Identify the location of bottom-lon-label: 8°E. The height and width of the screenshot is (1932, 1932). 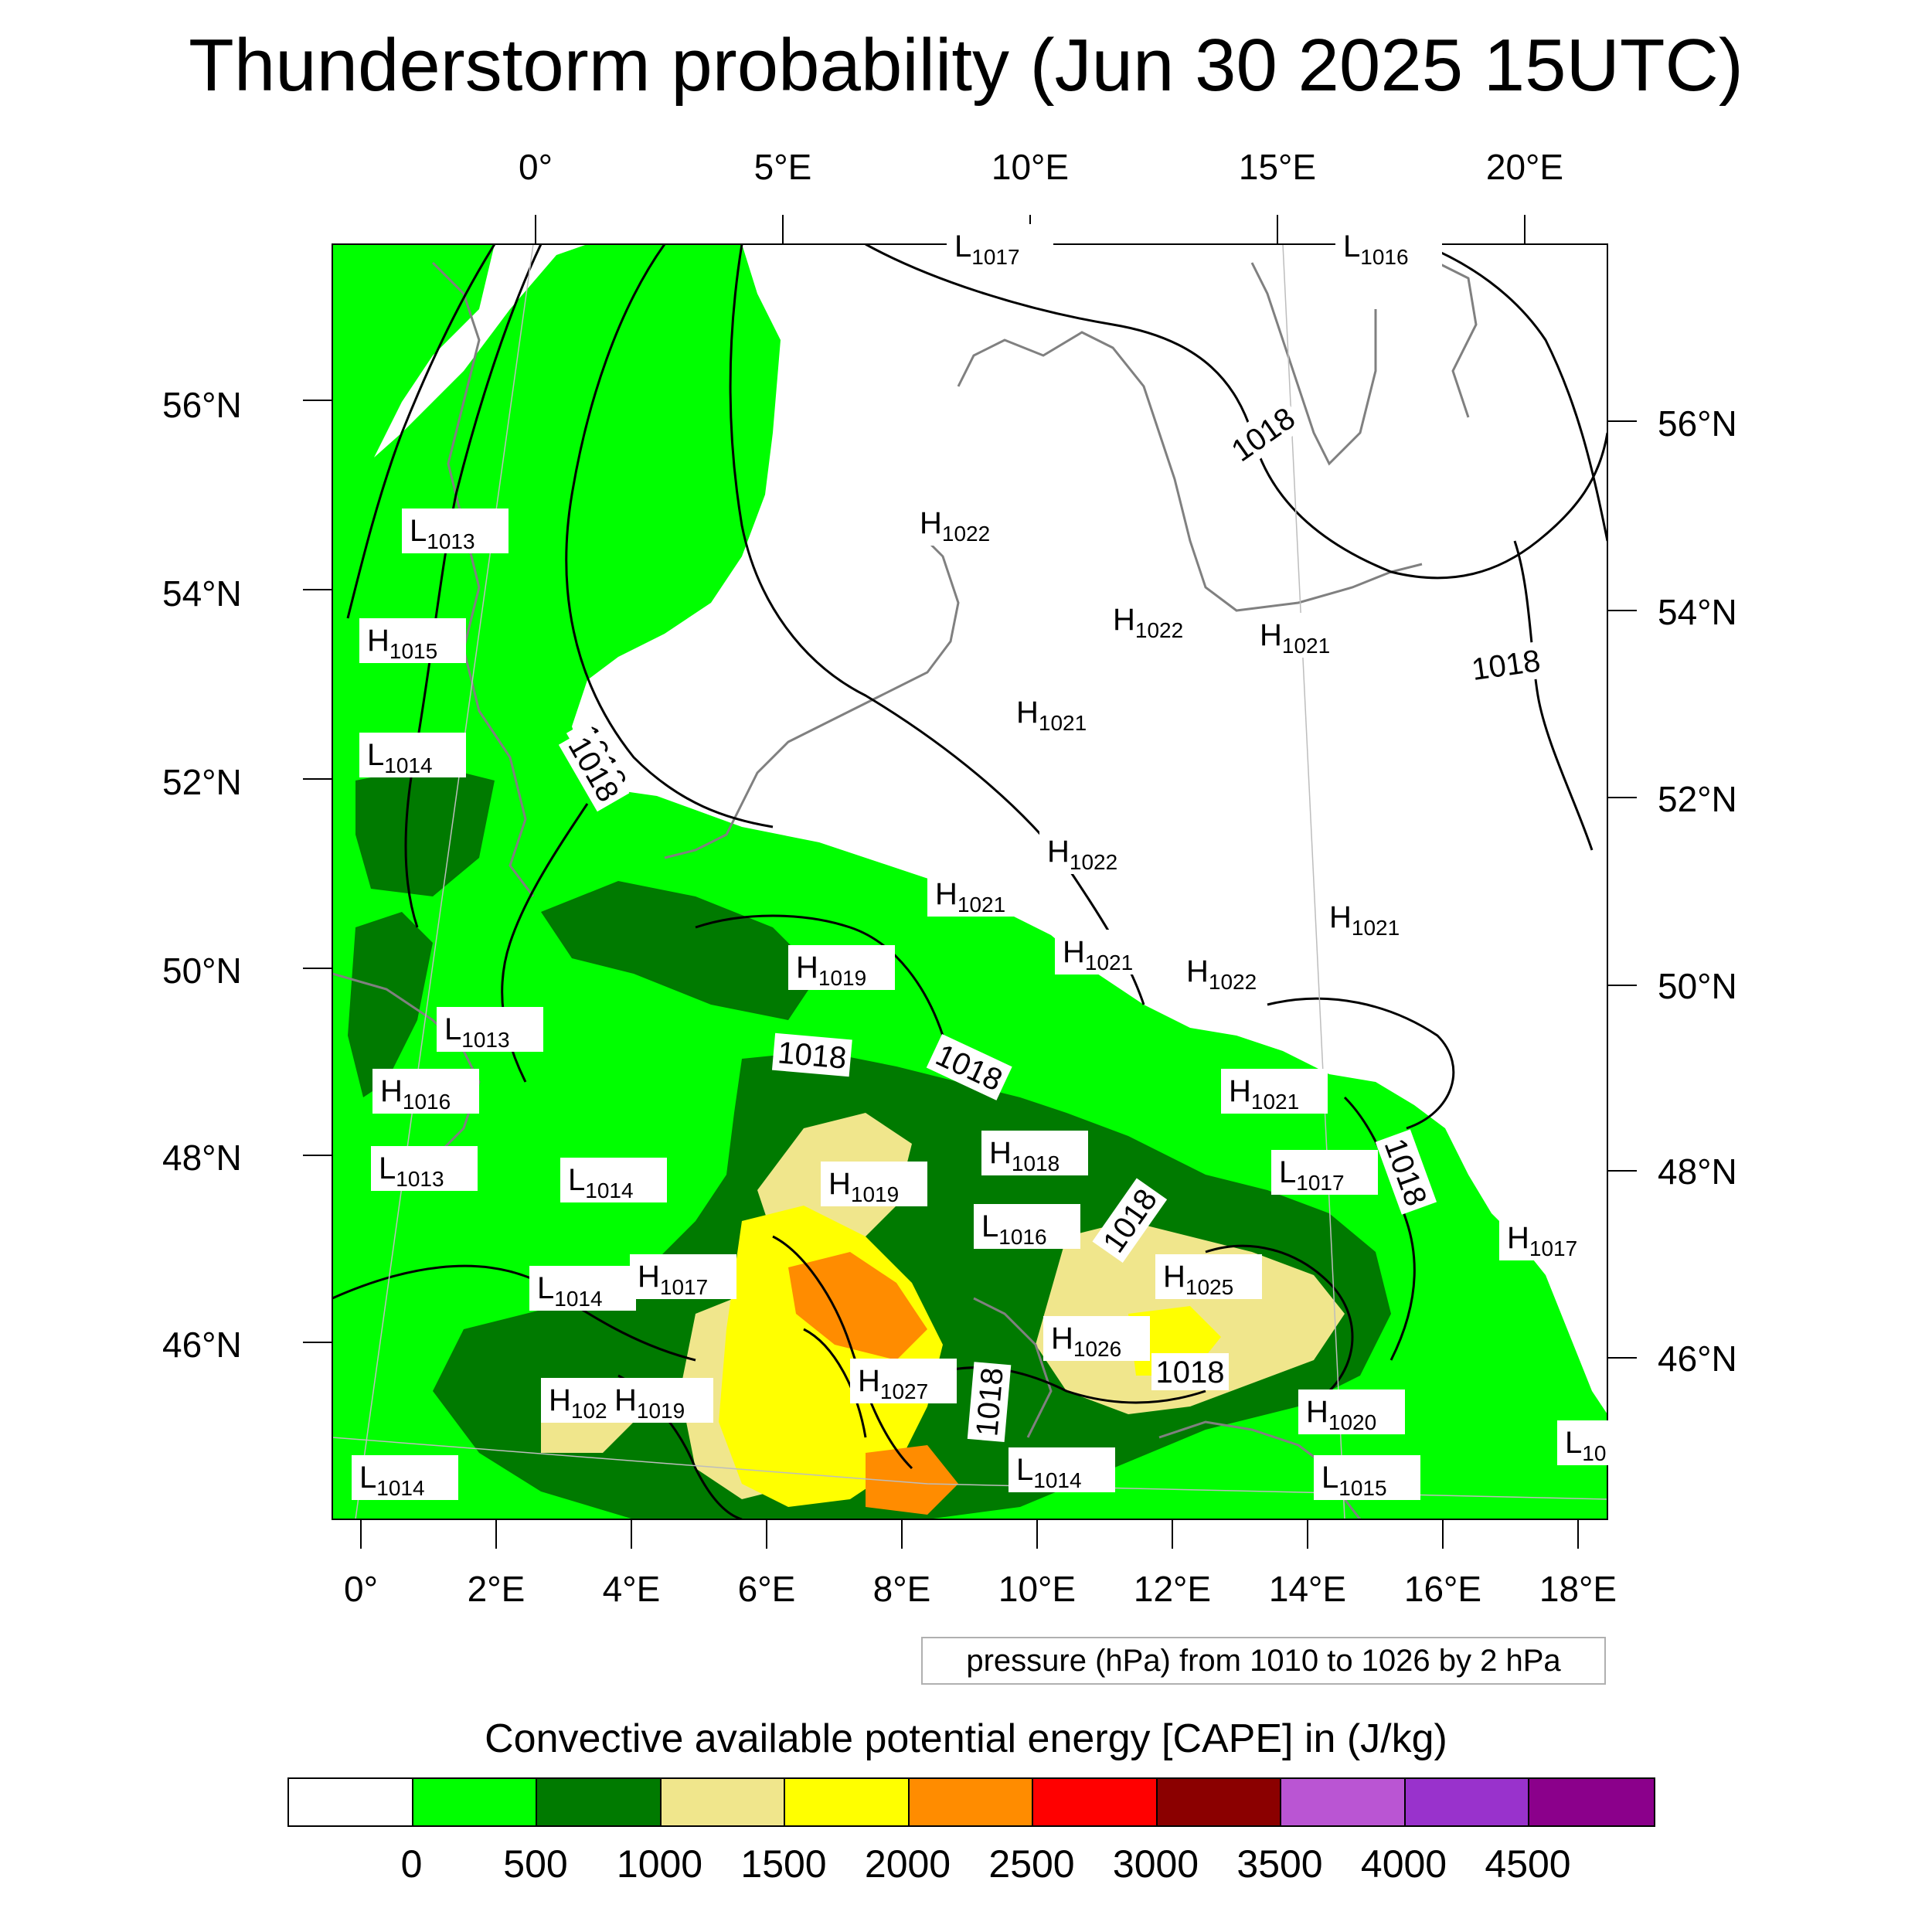
(901, 1589).